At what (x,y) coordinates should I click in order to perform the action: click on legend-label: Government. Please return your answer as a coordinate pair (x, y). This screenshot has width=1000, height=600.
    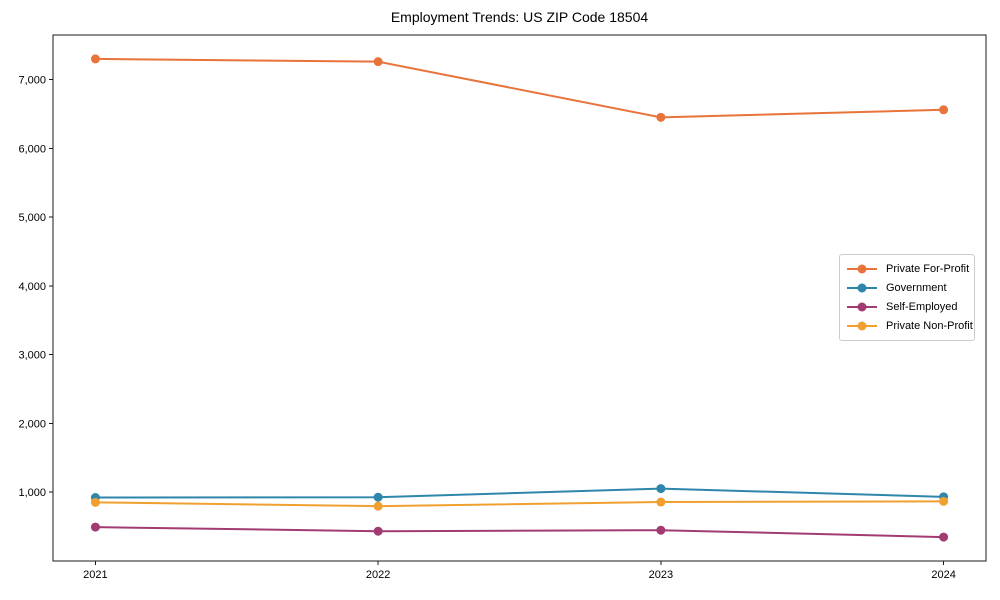
    Looking at the image, I should click on (916, 287).